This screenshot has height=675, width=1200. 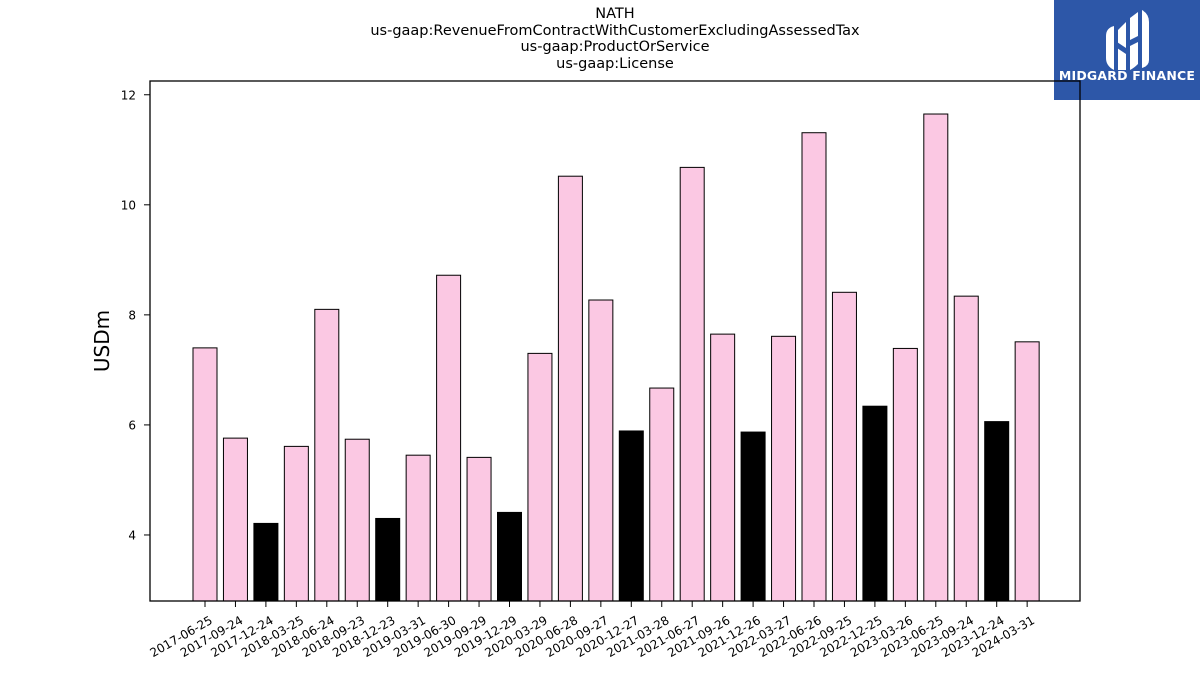 I want to click on midgard-finance-logo: MIDGARD FINANCE, so click(x=1127, y=50).